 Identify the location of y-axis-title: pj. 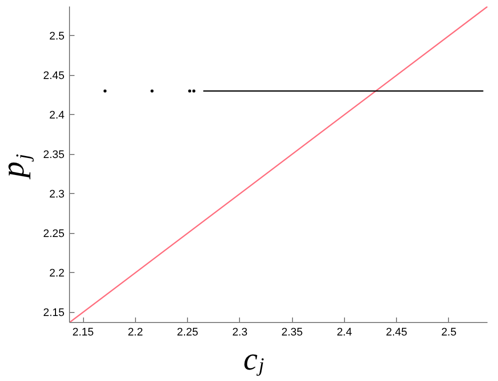
(17, 167).